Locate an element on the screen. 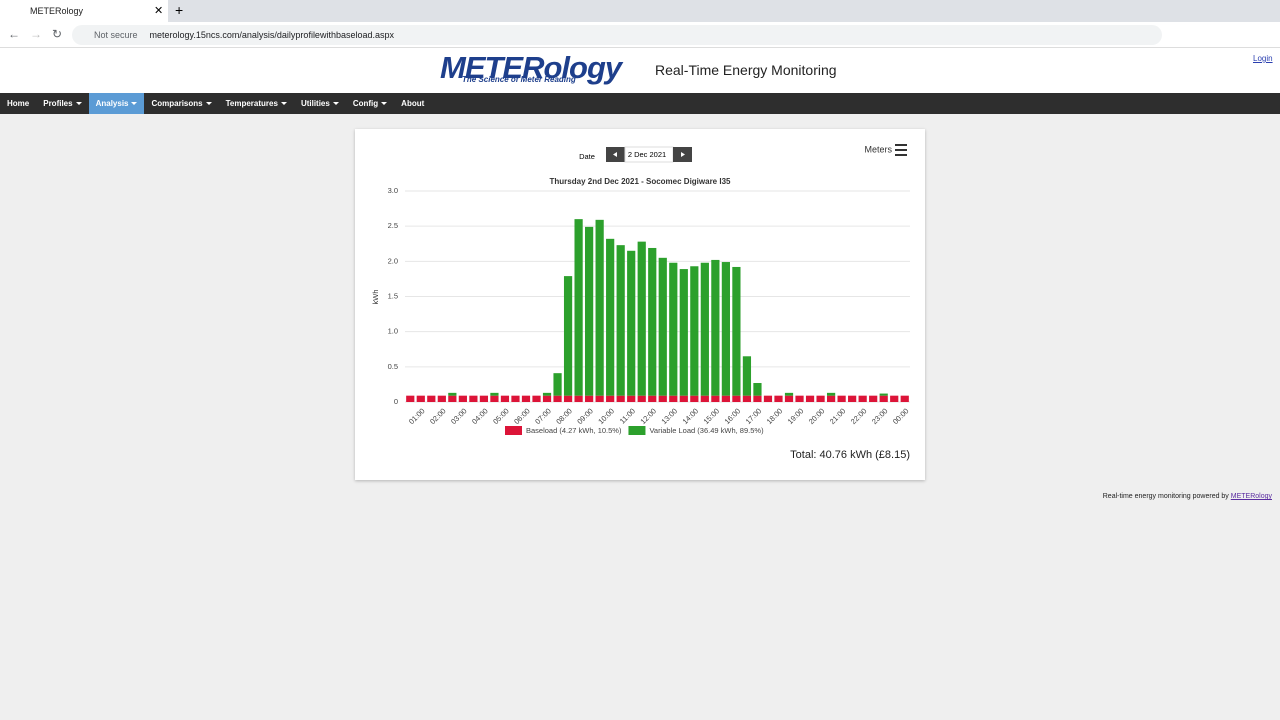  menu-icon is located at coordinates (901, 150).